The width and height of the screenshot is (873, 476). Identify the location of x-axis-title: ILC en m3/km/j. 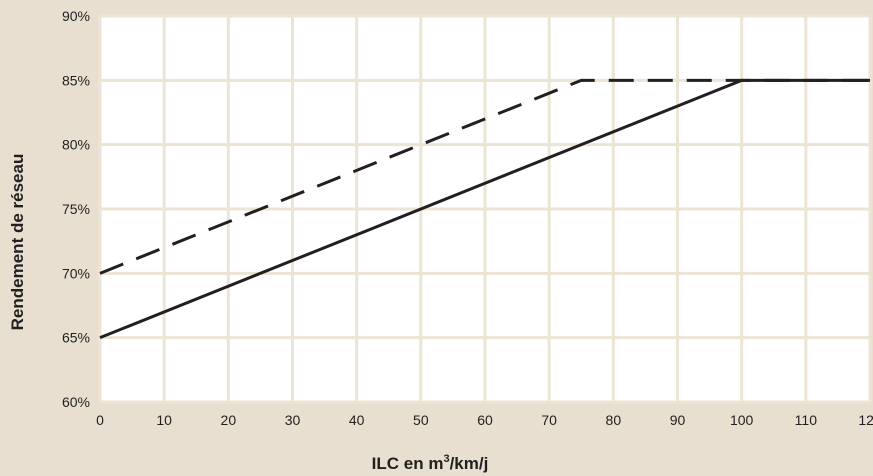
(430, 463).